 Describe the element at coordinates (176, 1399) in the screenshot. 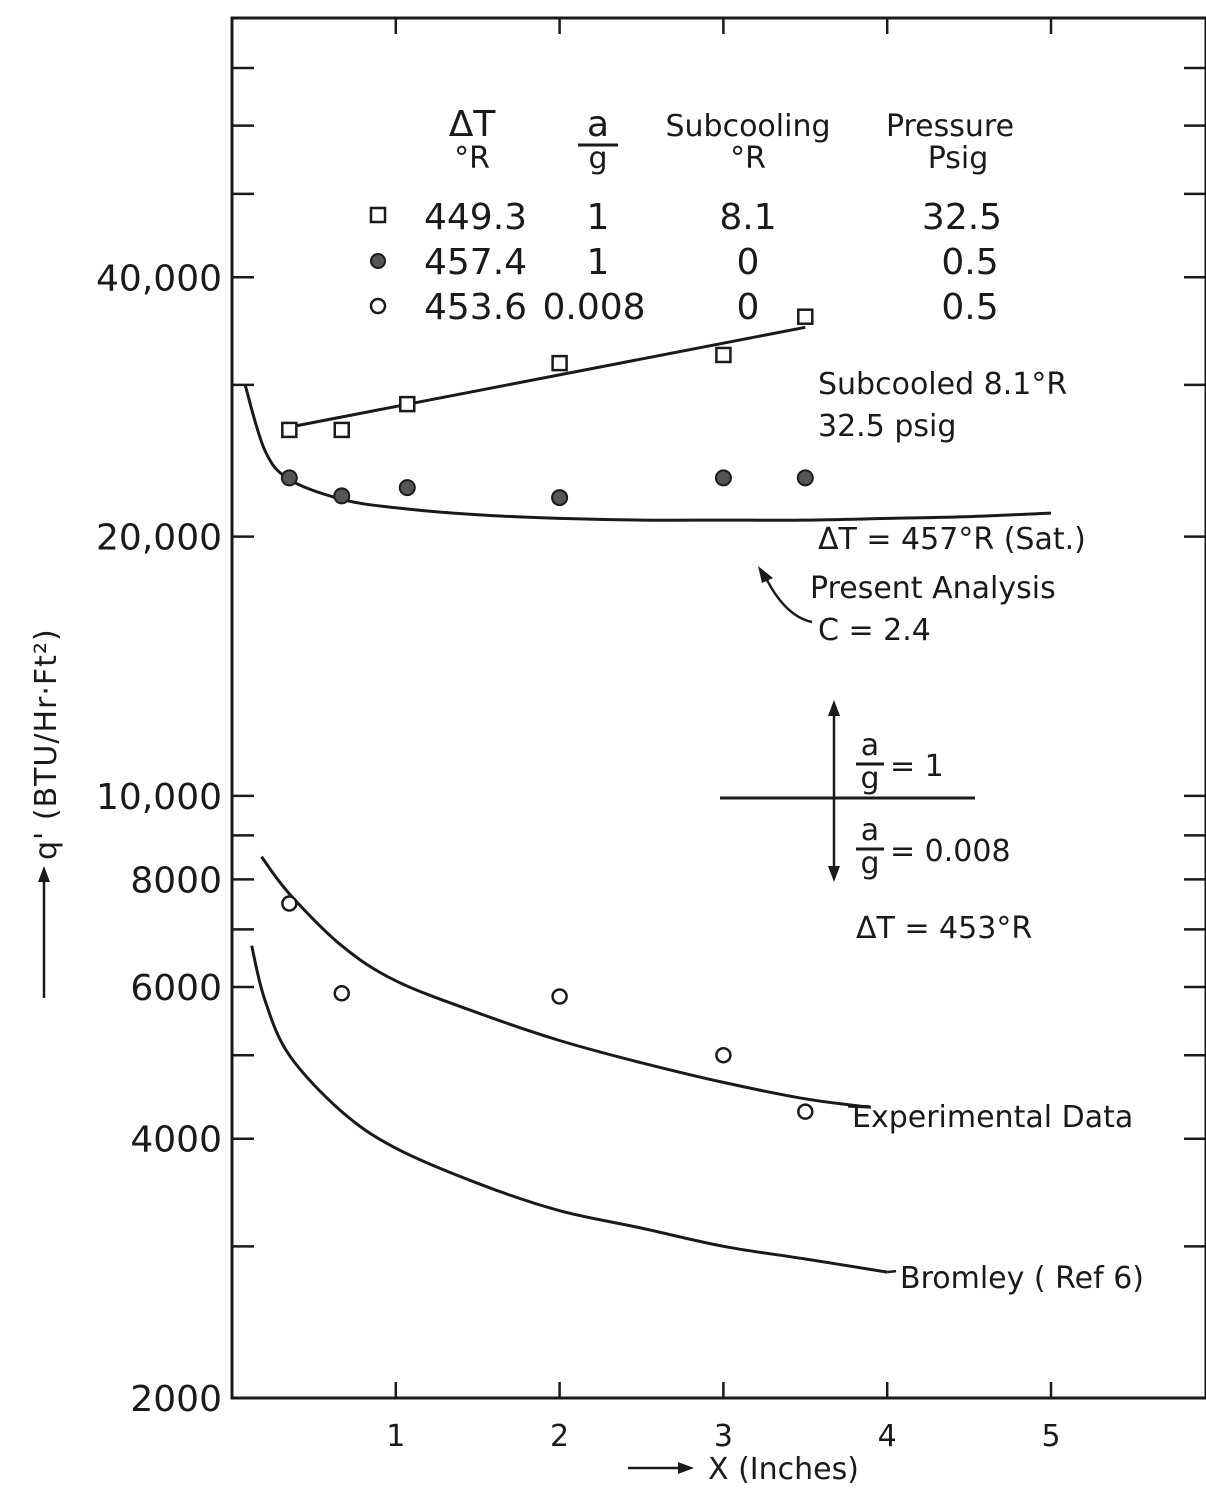

I see `y-tick-label: 2000` at that location.